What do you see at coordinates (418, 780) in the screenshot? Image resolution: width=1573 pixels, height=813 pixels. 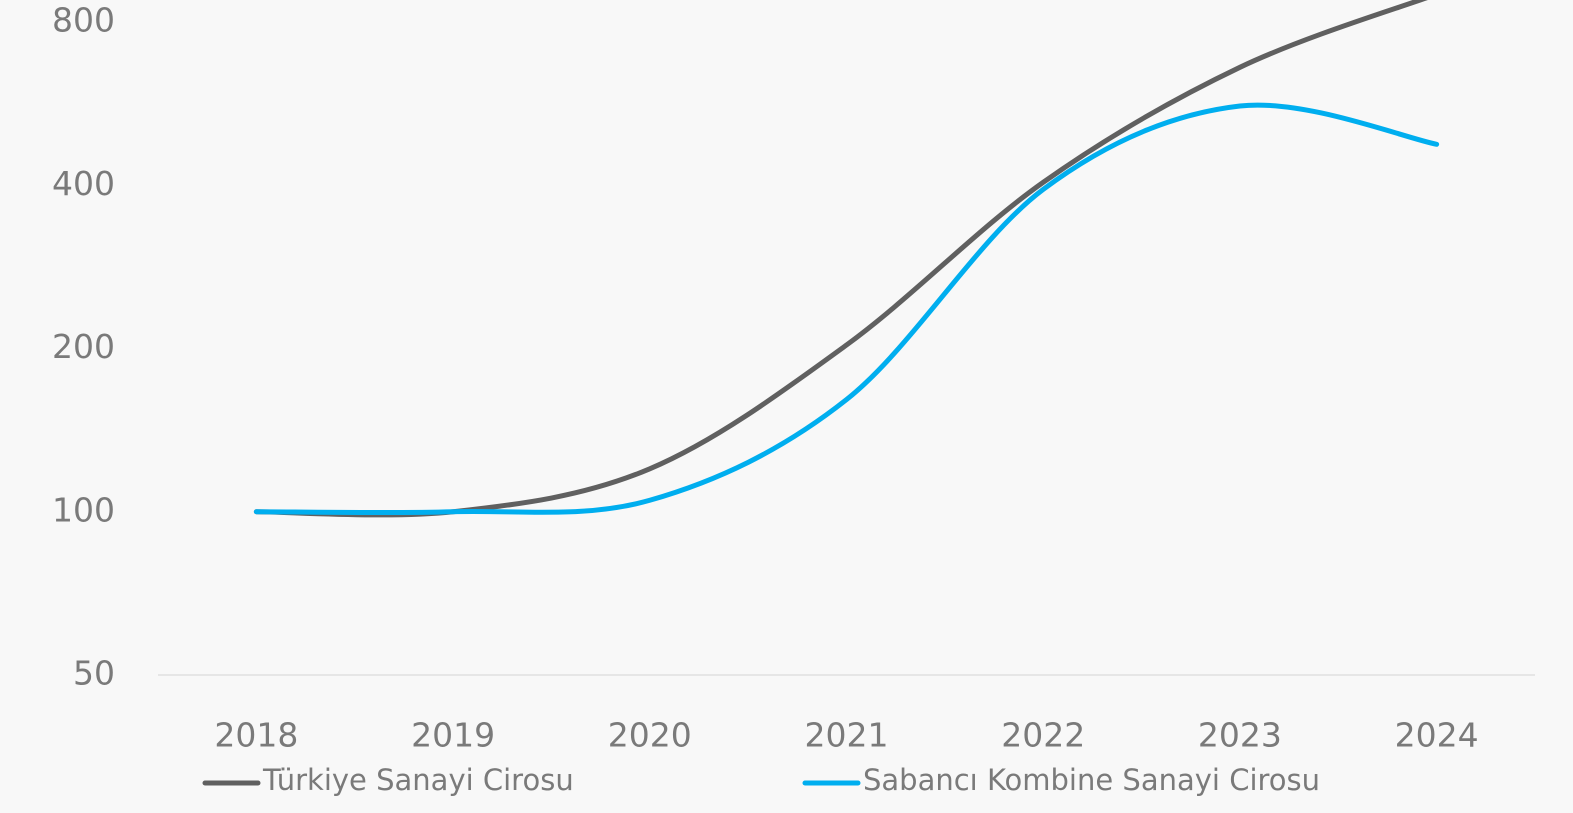 I see `legend-label: Türkiye Sanayi Cirosu` at bounding box center [418, 780].